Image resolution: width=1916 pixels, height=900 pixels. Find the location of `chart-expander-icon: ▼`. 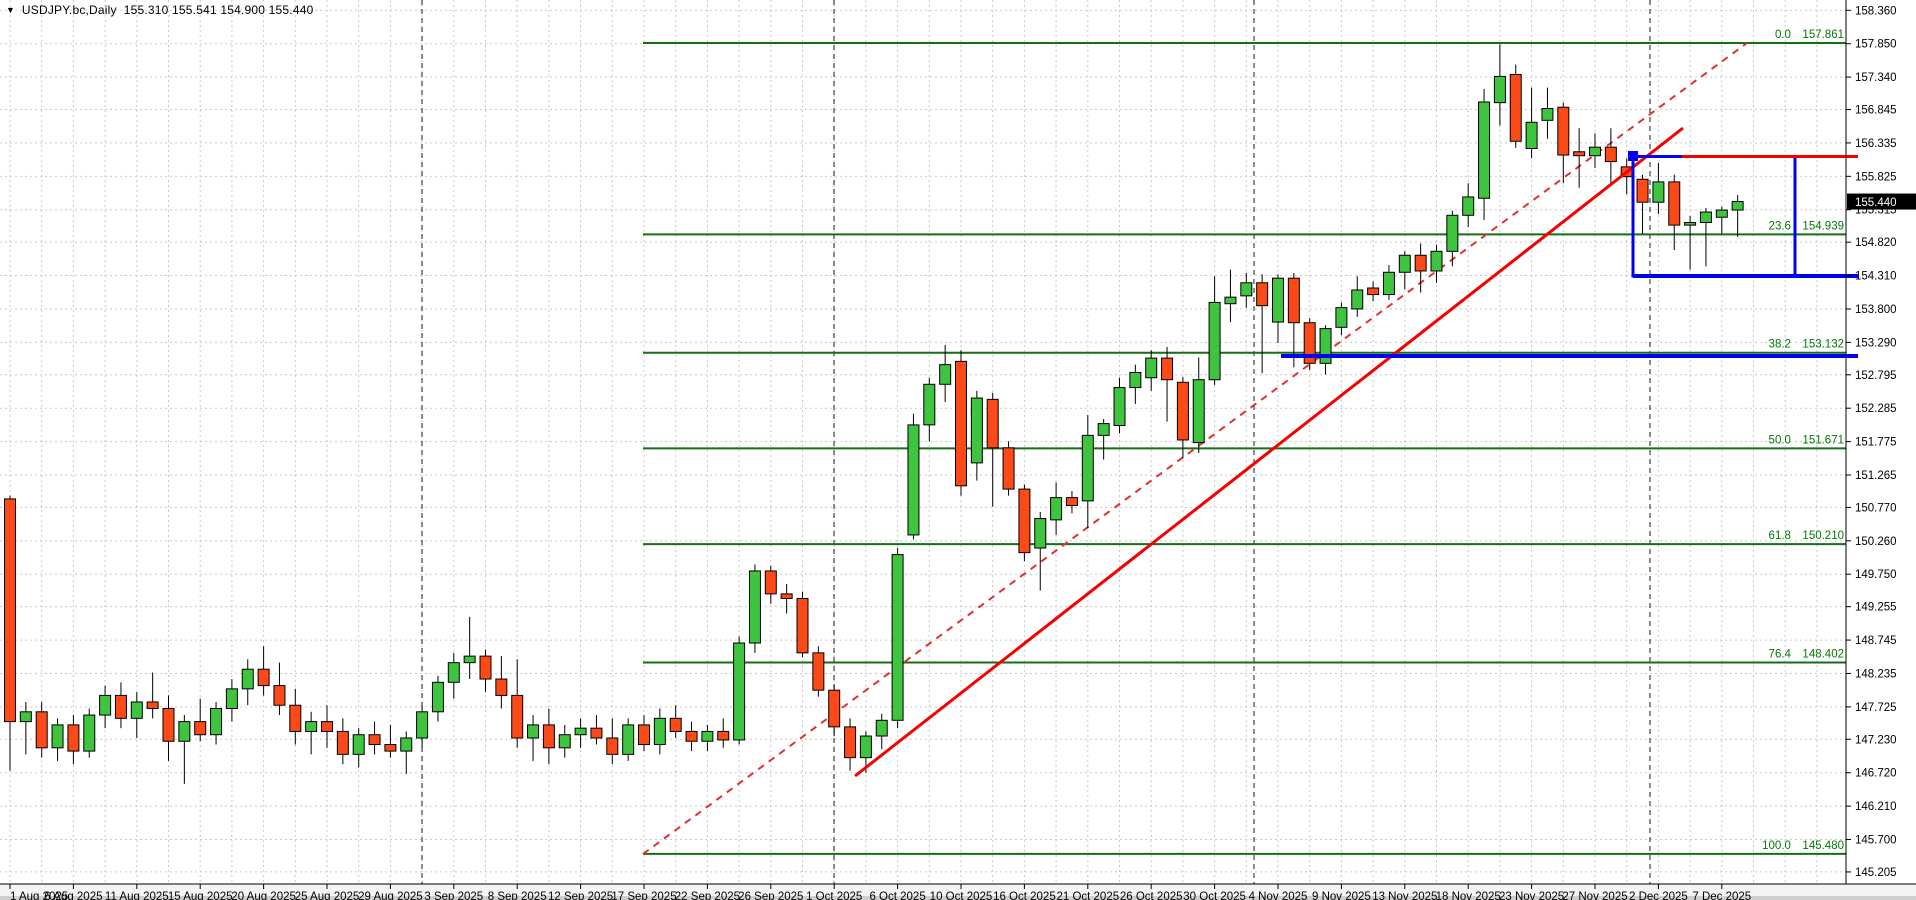

chart-expander-icon: ▼ is located at coordinates (10, 9).